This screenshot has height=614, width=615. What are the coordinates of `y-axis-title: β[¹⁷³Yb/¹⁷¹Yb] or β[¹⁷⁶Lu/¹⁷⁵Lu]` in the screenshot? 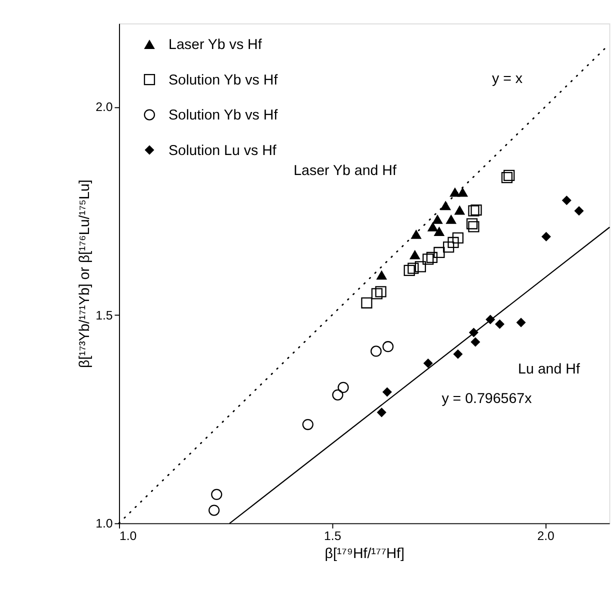 It's located at (84, 274).